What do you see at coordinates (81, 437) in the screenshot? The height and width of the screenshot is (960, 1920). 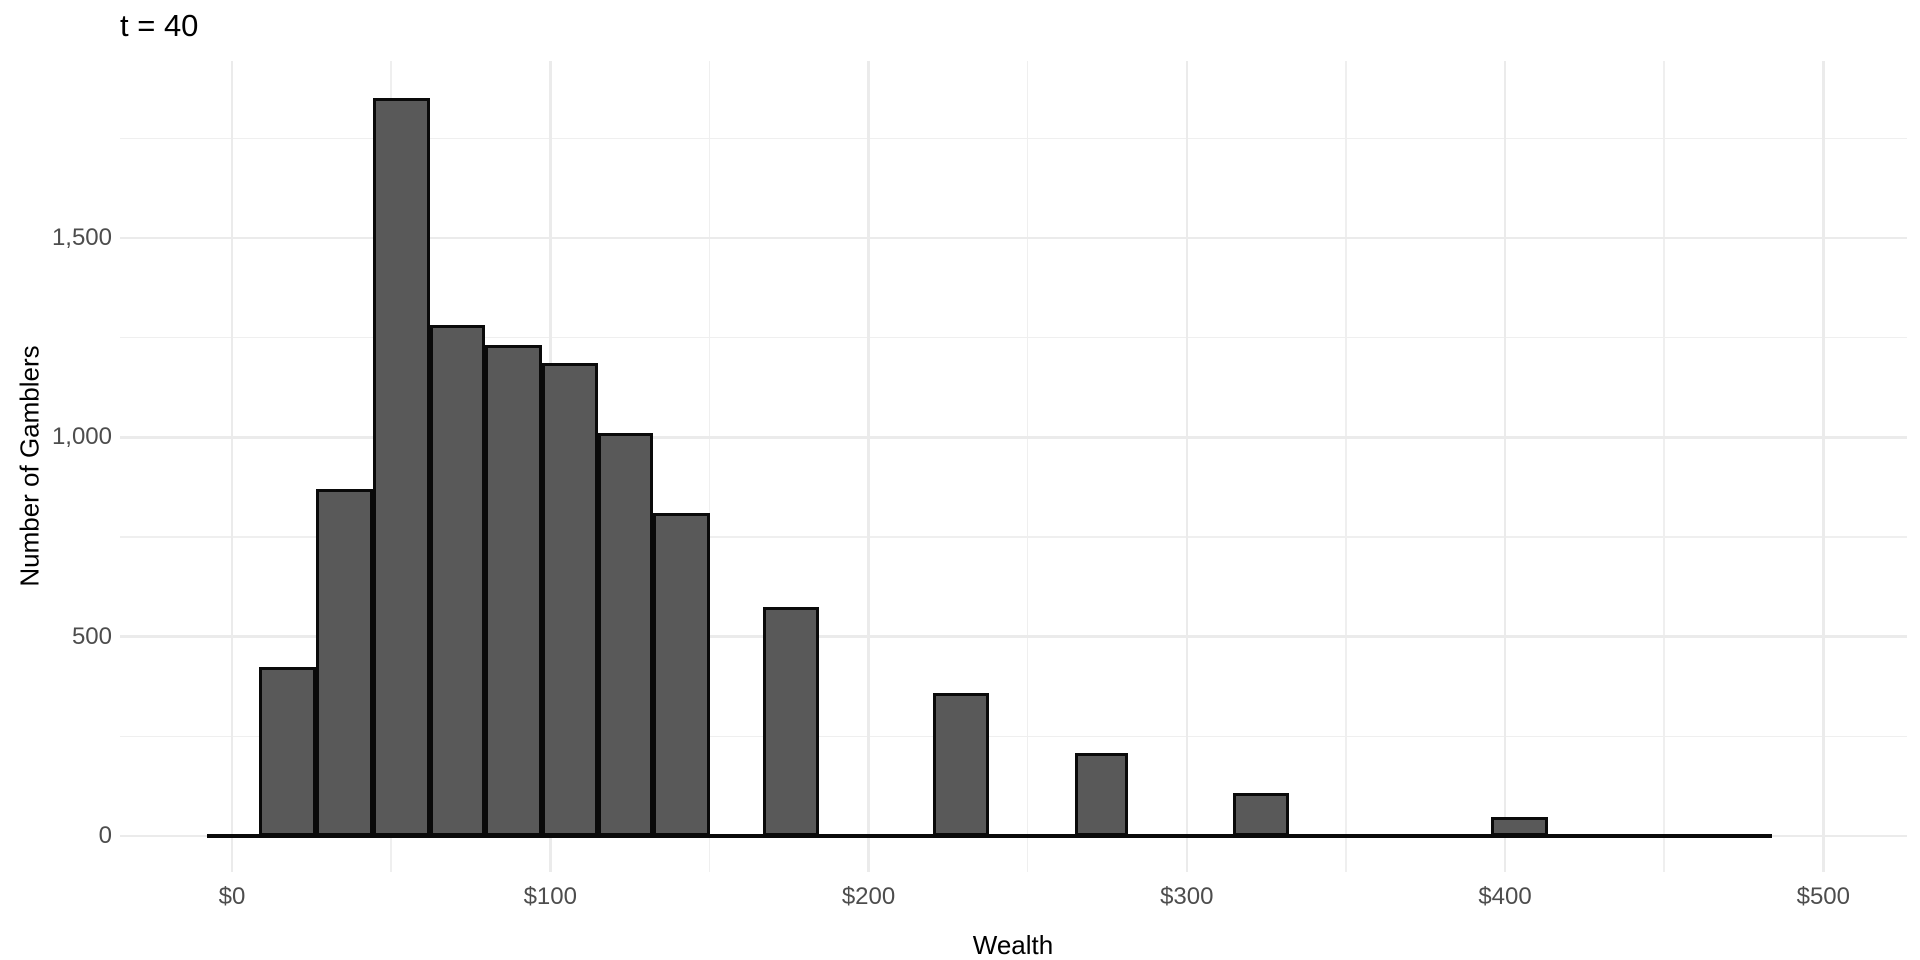 I see `y-tick-label: 1,000` at bounding box center [81, 437].